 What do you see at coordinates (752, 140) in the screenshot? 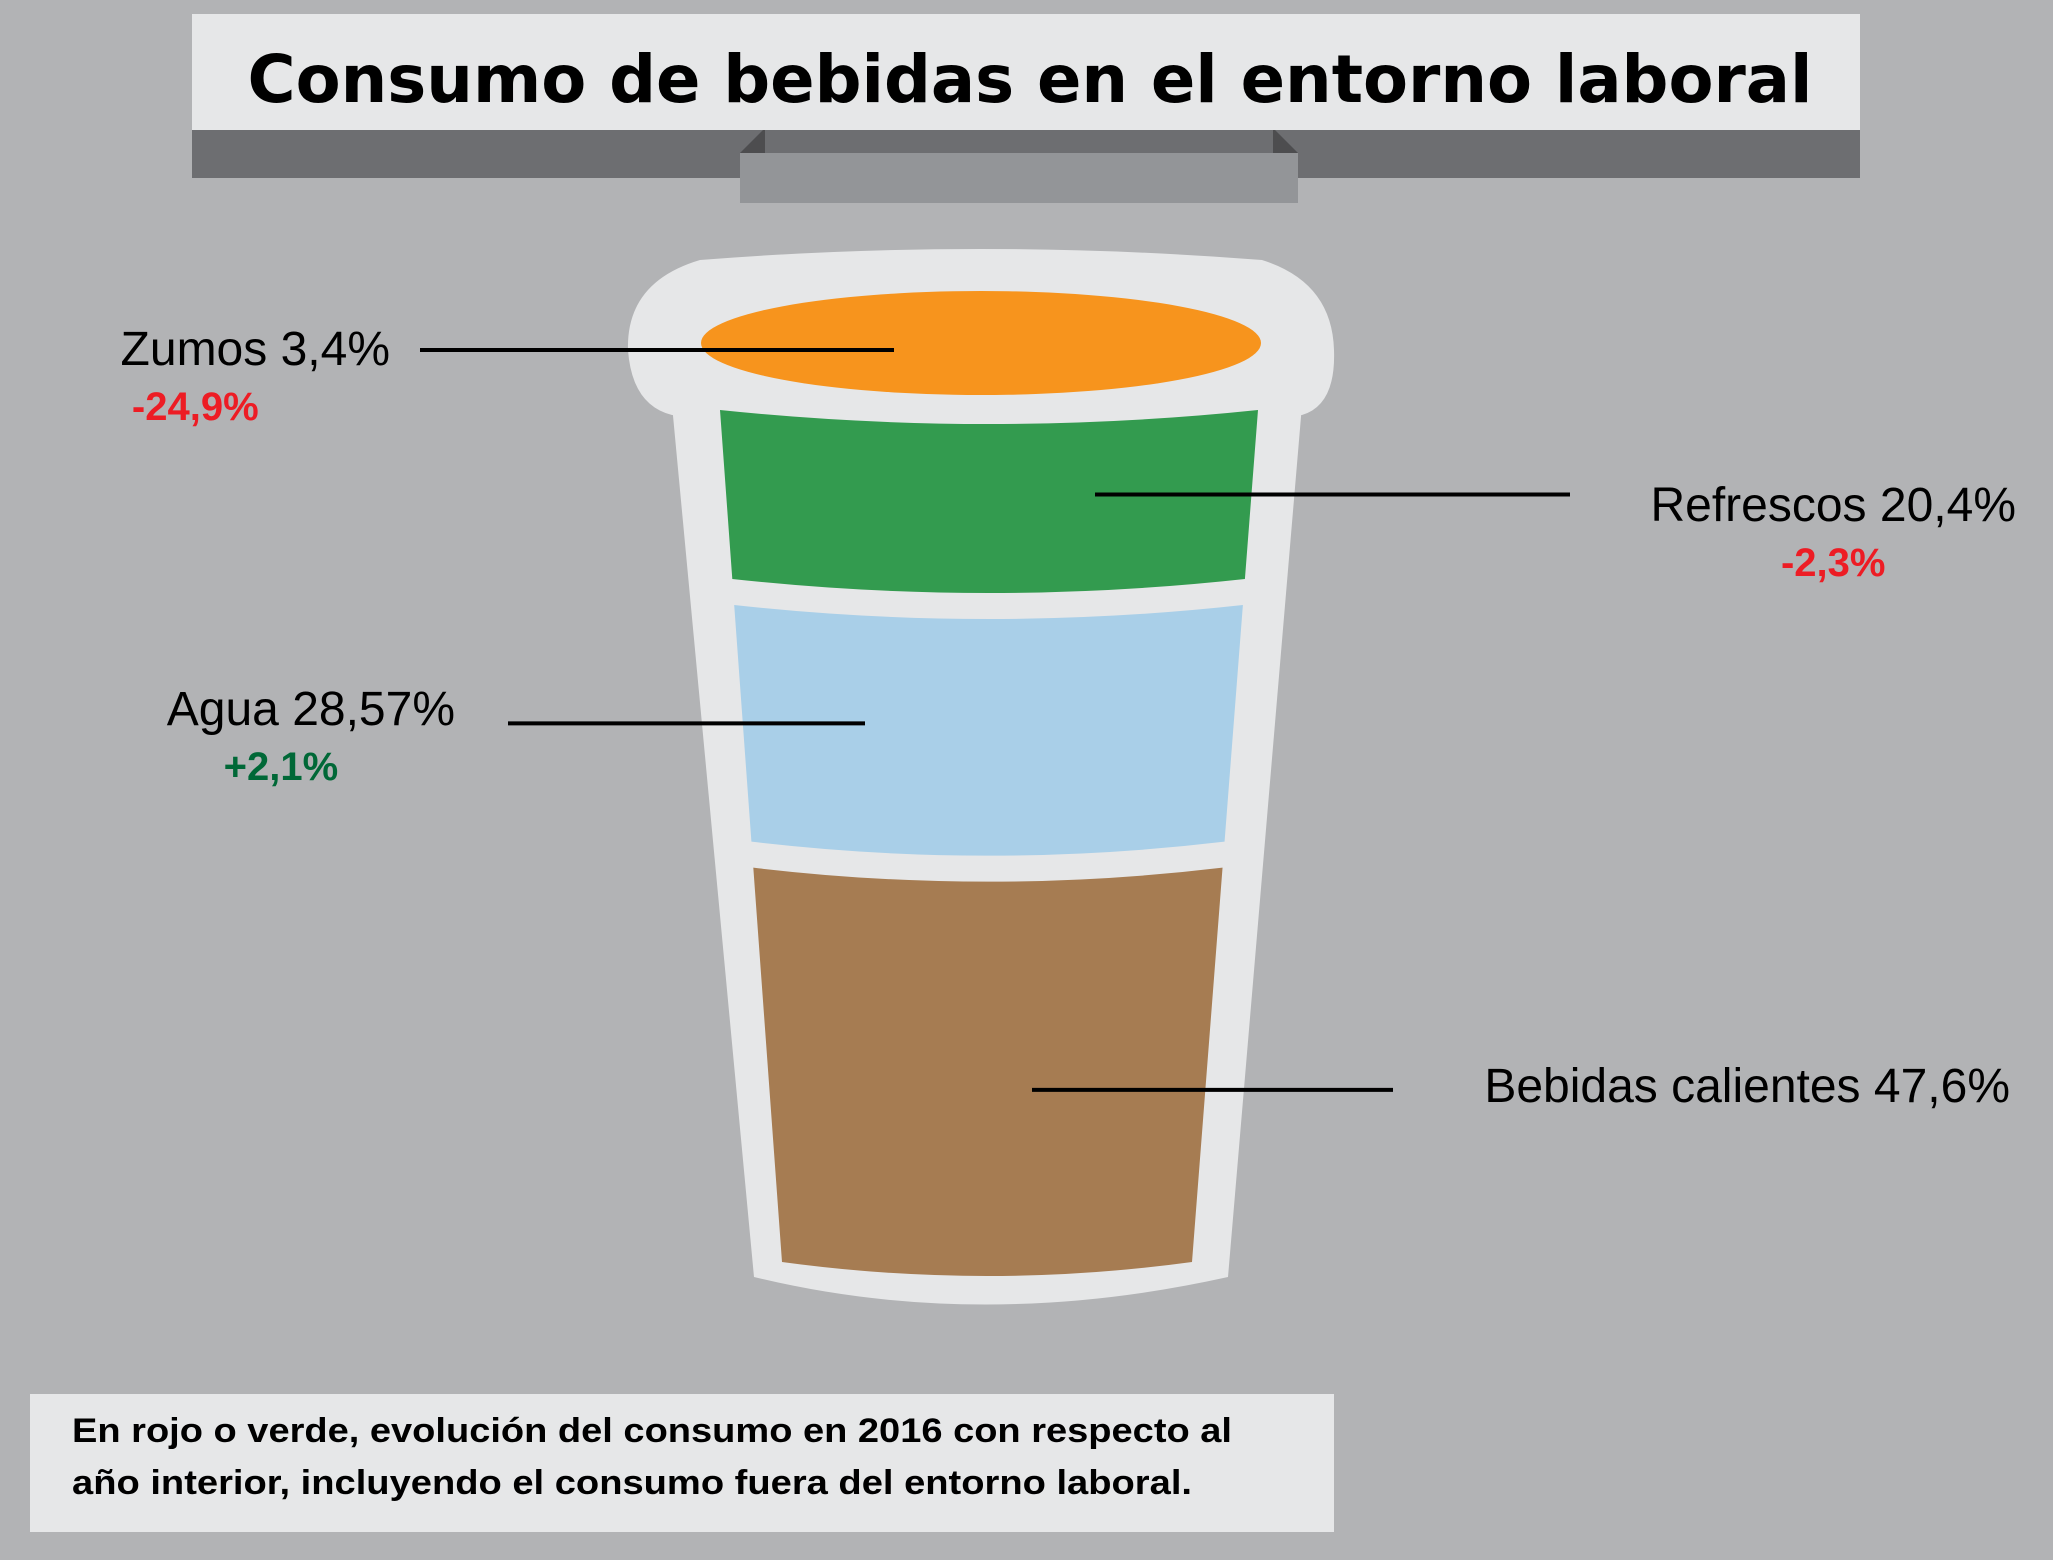
I see `banner-fold-left` at bounding box center [752, 140].